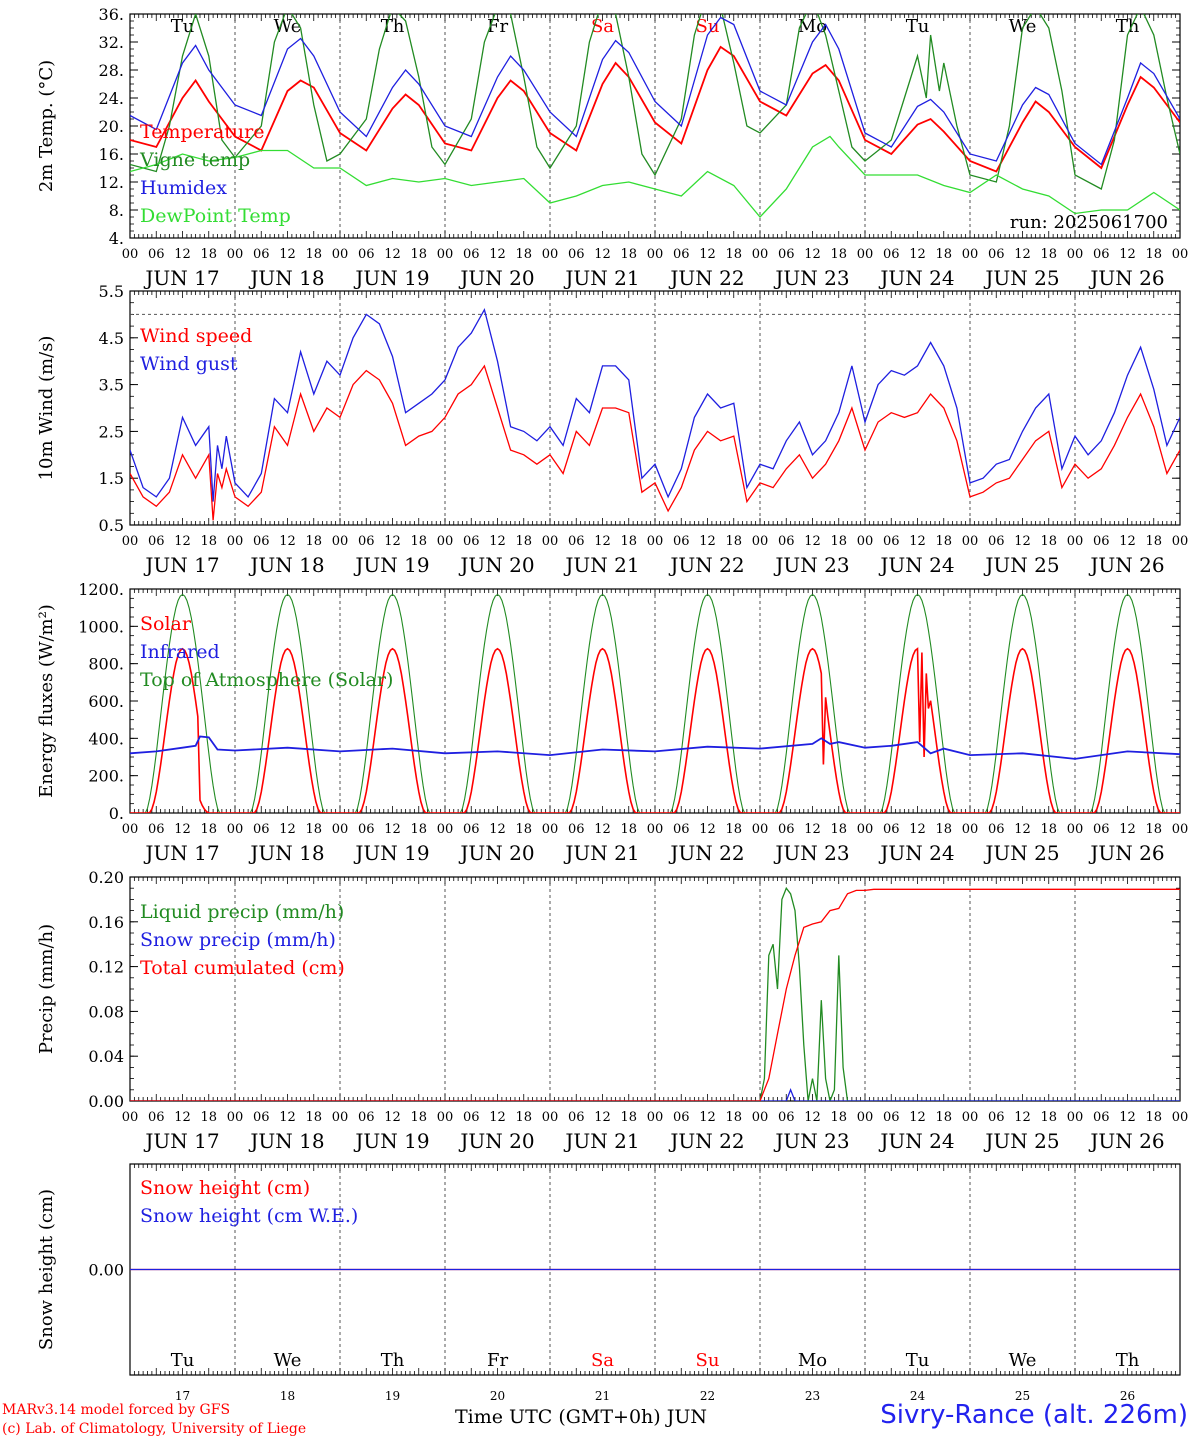 This screenshot has height=1440, width=1194. What do you see at coordinates (1089, 222) in the screenshot?
I see `run-label: run: 2025061700` at bounding box center [1089, 222].